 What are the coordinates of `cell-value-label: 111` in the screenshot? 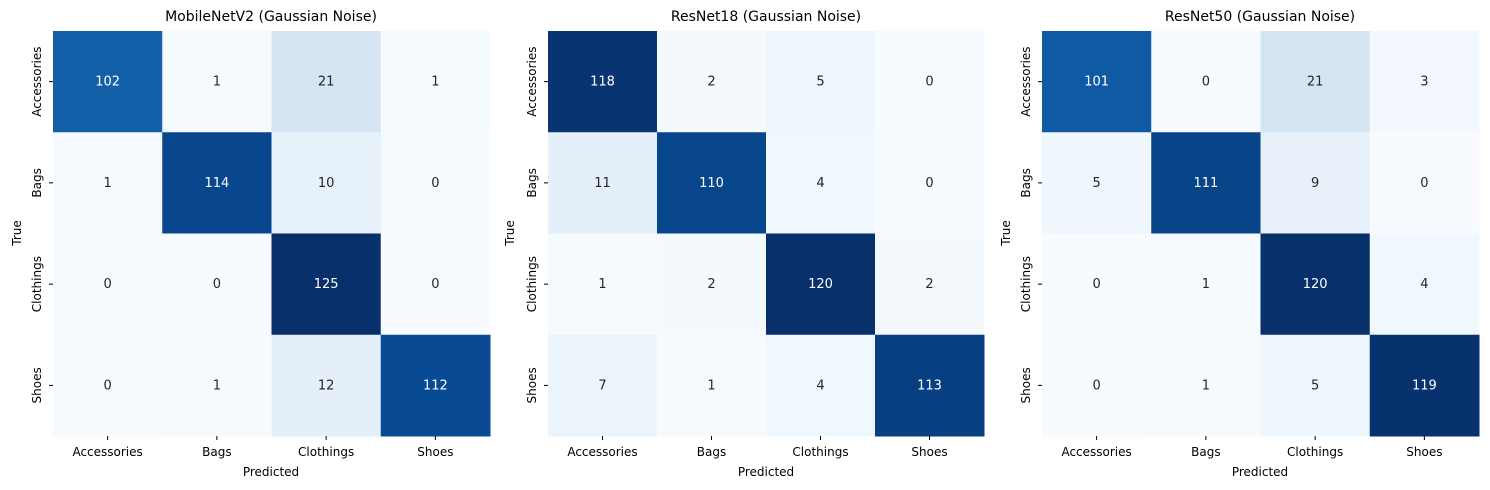 It's located at (1205, 183).